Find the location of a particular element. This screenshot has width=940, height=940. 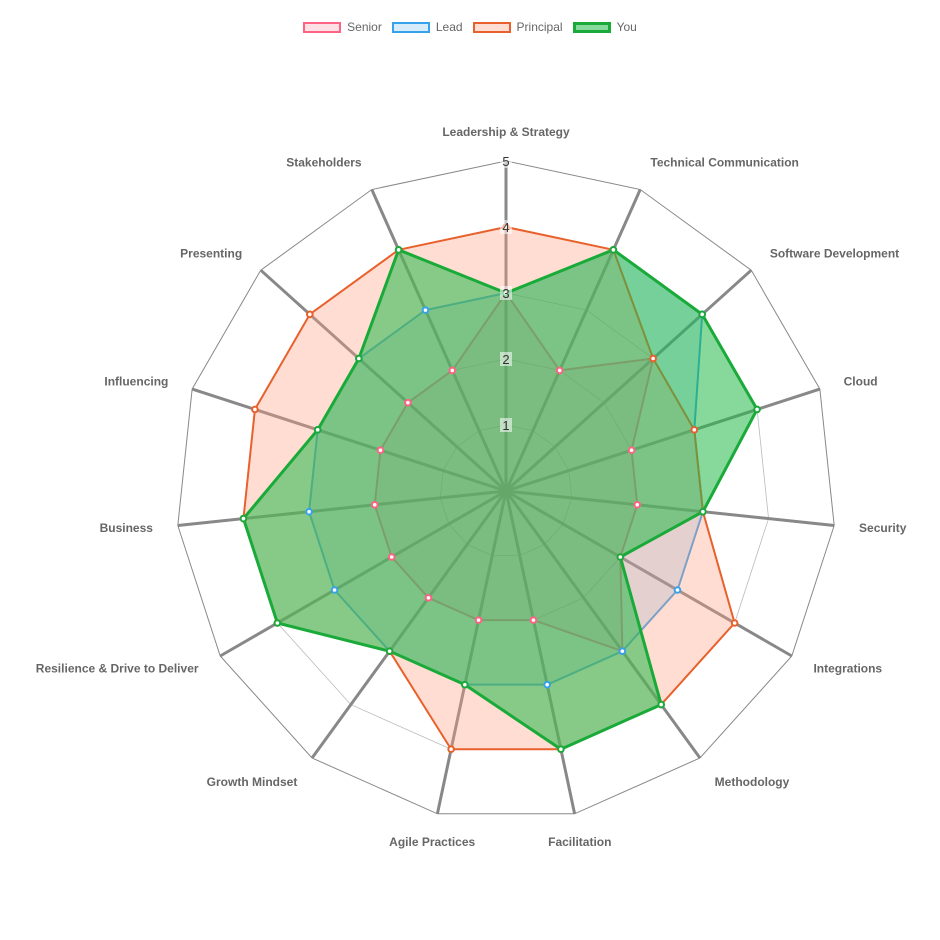

tick-label-4: 4 is located at coordinates (505, 227).